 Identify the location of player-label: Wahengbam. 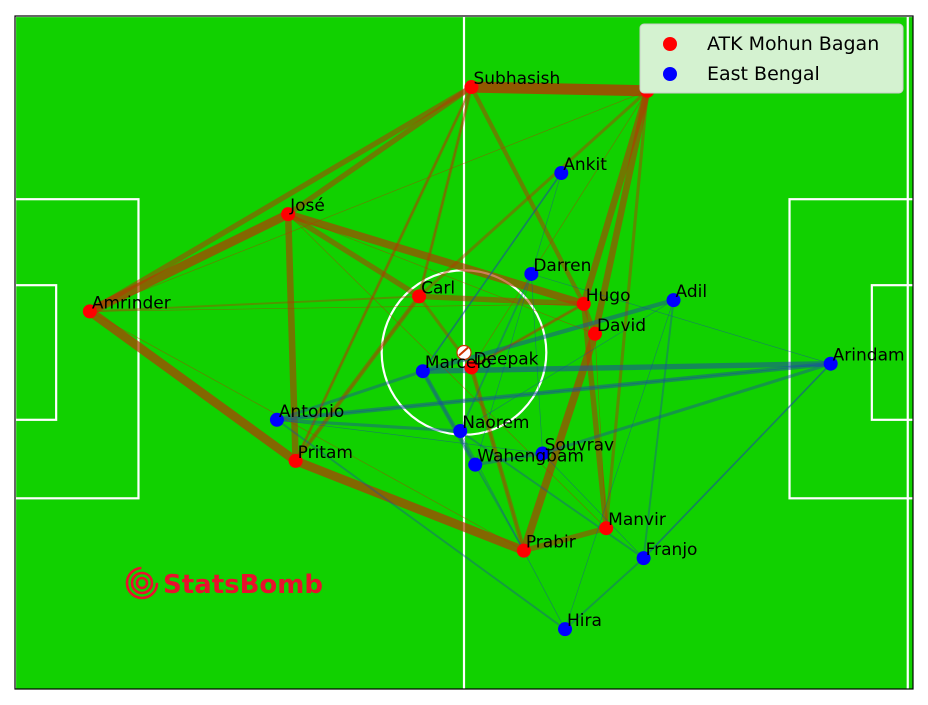
(530, 457).